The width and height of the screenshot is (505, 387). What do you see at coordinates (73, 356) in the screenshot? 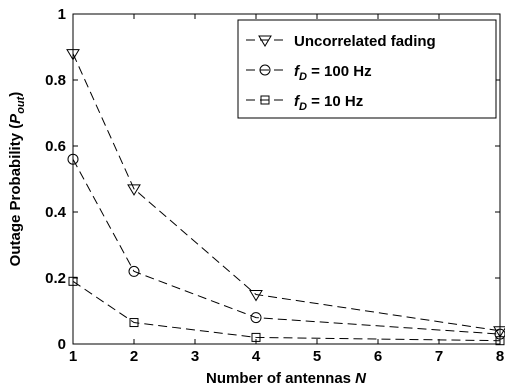
I see `x-tick-label: 1` at bounding box center [73, 356].